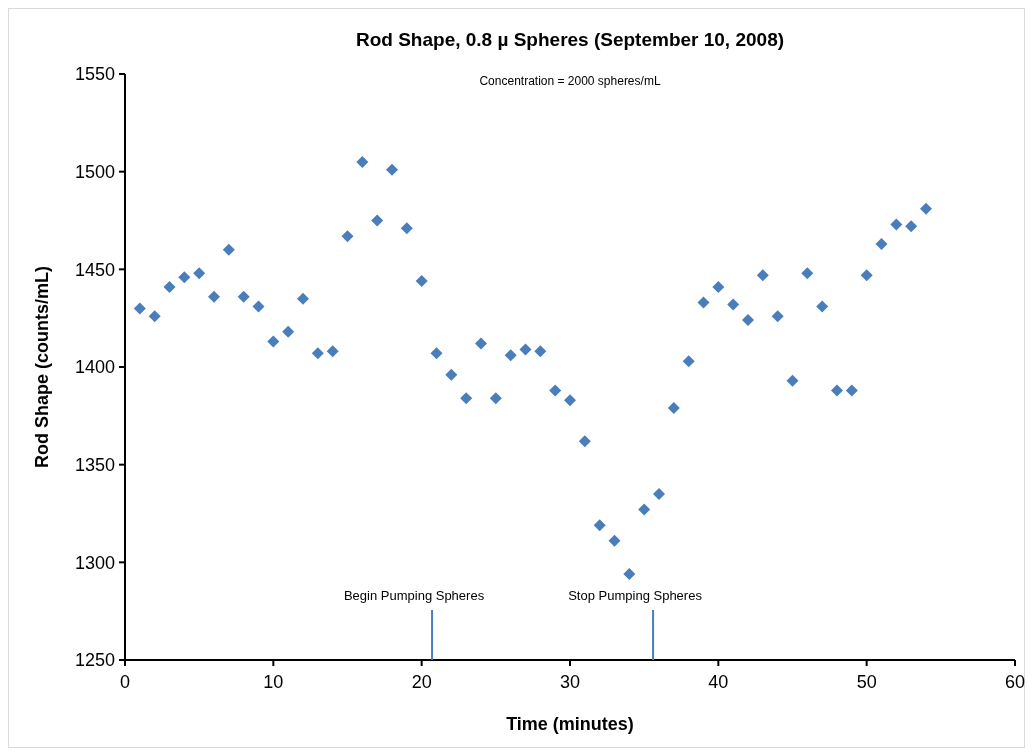 The image size is (1033, 756). What do you see at coordinates (94, 269) in the screenshot?
I see `y-tick-label: 1450` at bounding box center [94, 269].